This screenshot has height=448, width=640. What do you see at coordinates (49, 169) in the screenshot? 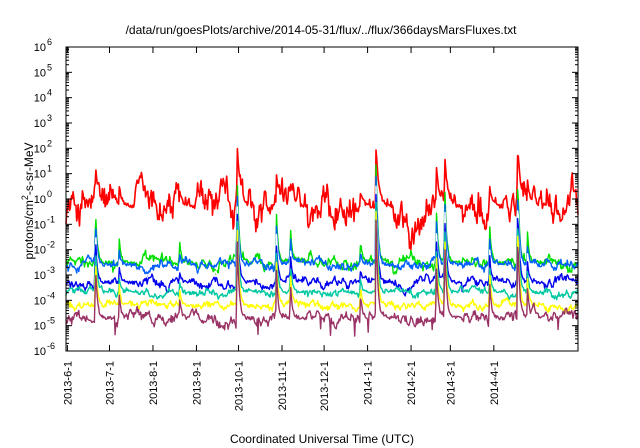
I see `y-tick-exponent: 1` at bounding box center [49, 169].